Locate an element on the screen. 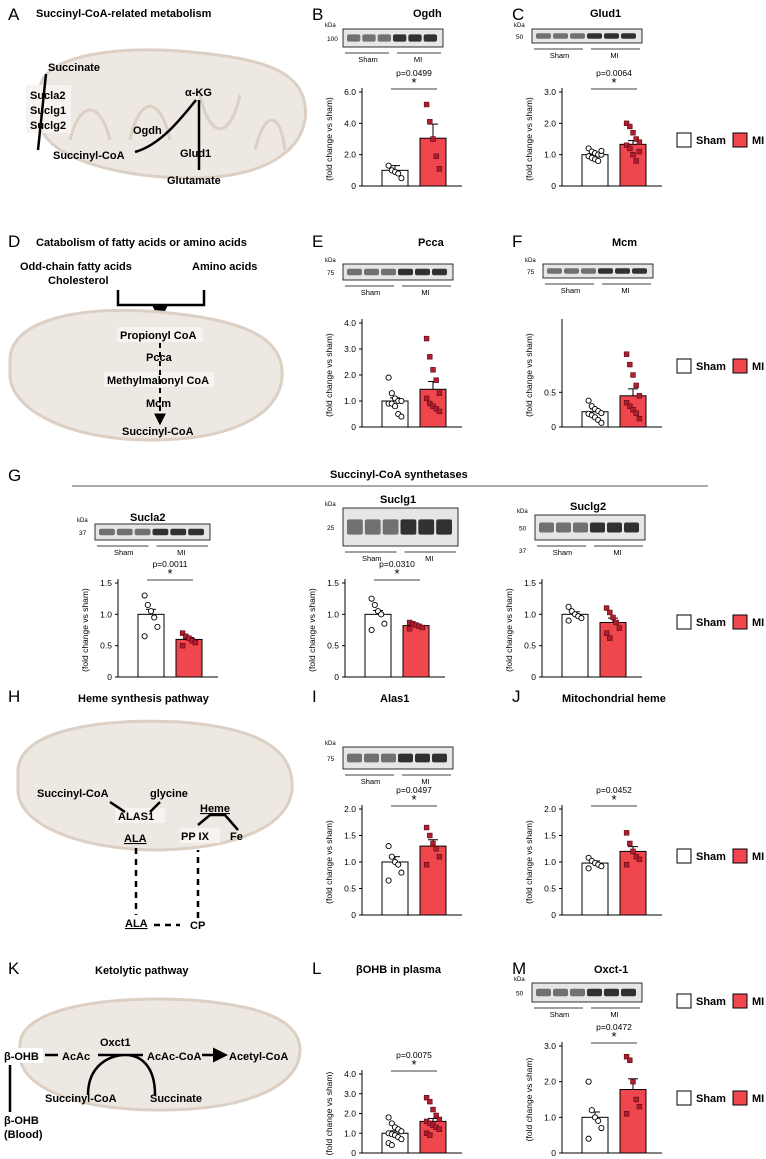 This screenshot has height=1159, width=766. p-value: p=0.0472 is located at coordinates (614, 1027).